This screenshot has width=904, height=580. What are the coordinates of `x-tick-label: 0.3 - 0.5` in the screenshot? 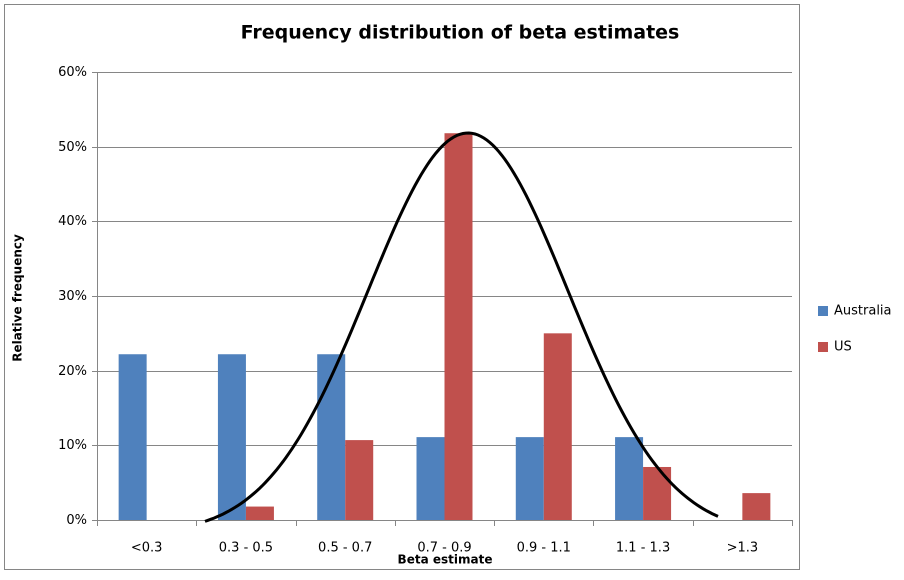 It's located at (246, 548).